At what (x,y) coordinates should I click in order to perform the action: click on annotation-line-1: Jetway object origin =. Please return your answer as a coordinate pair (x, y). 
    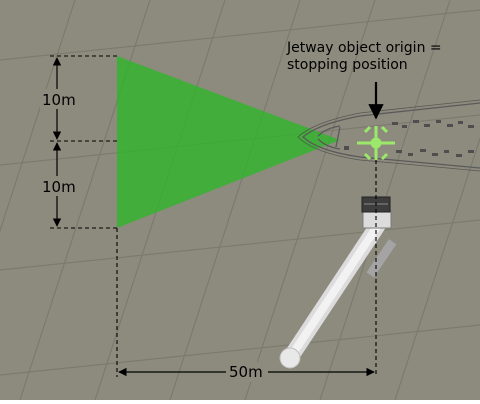
    Looking at the image, I should click on (364, 48).